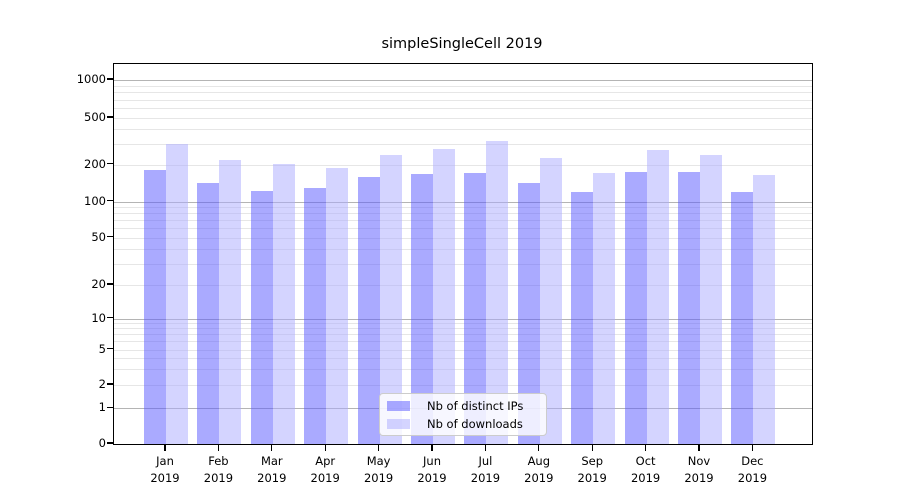 The height and width of the screenshot is (500, 900). Describe the element at coordinates (422, 308) in the screenshot. I see `bar-ips-jun` at that location.